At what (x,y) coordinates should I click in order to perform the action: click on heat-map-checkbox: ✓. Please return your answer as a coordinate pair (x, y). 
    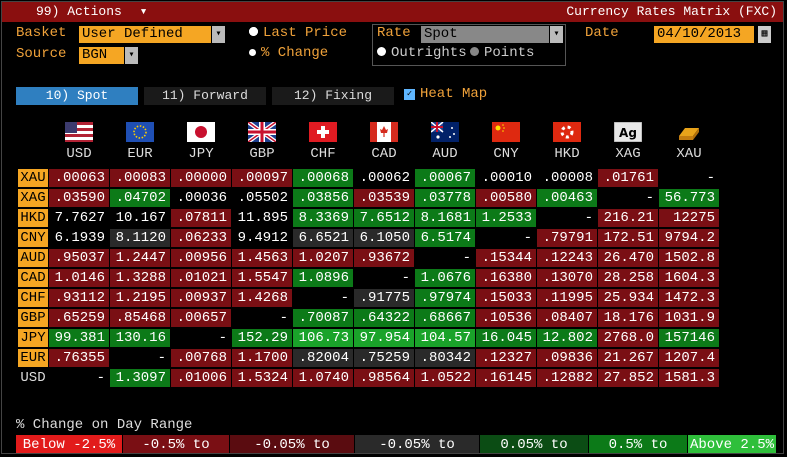
    Looking at the image, I should click on (409, 94).